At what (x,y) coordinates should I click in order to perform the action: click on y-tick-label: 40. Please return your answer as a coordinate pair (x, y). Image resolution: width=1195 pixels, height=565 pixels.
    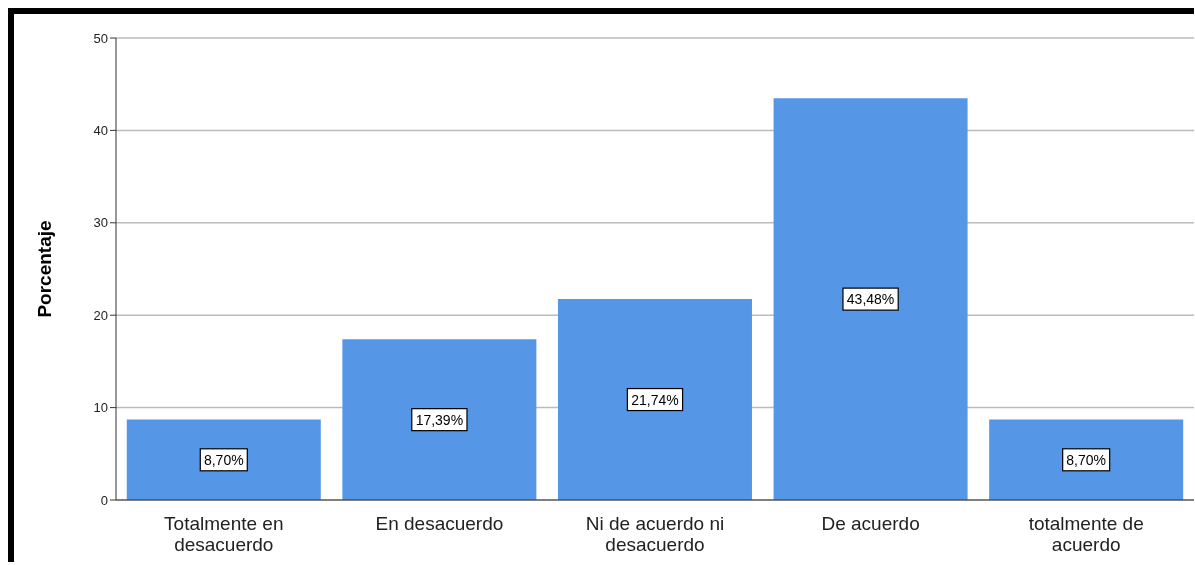
    Looking at the image, I should click on (100, 131).